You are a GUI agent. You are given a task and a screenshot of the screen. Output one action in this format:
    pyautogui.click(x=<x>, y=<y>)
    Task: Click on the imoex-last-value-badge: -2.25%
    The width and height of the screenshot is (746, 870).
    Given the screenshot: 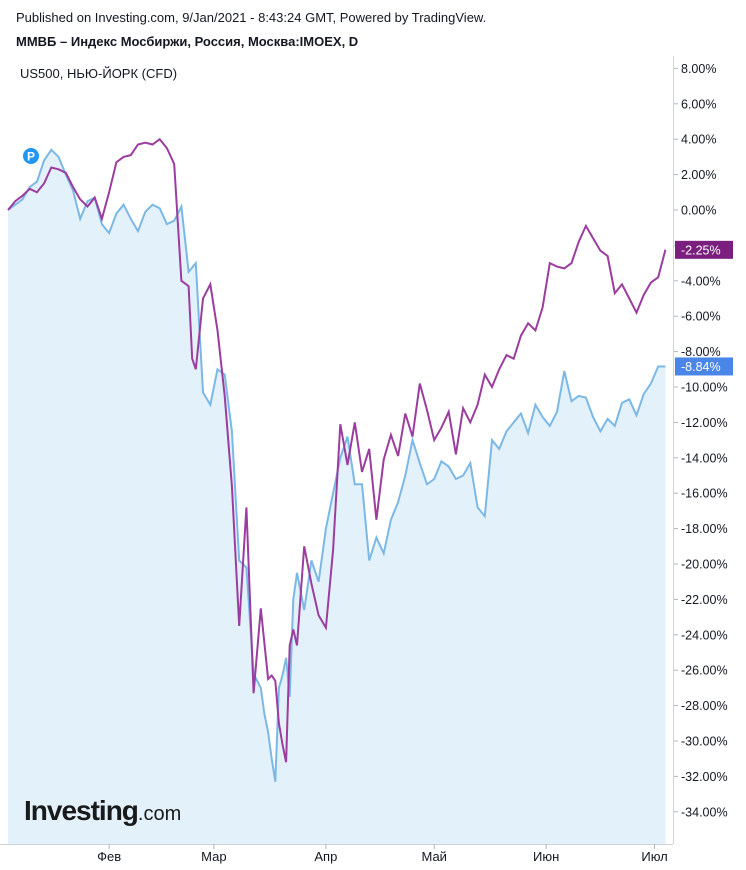 What is the action you would take?
    pyautogui.click(x=704, y=249)
    